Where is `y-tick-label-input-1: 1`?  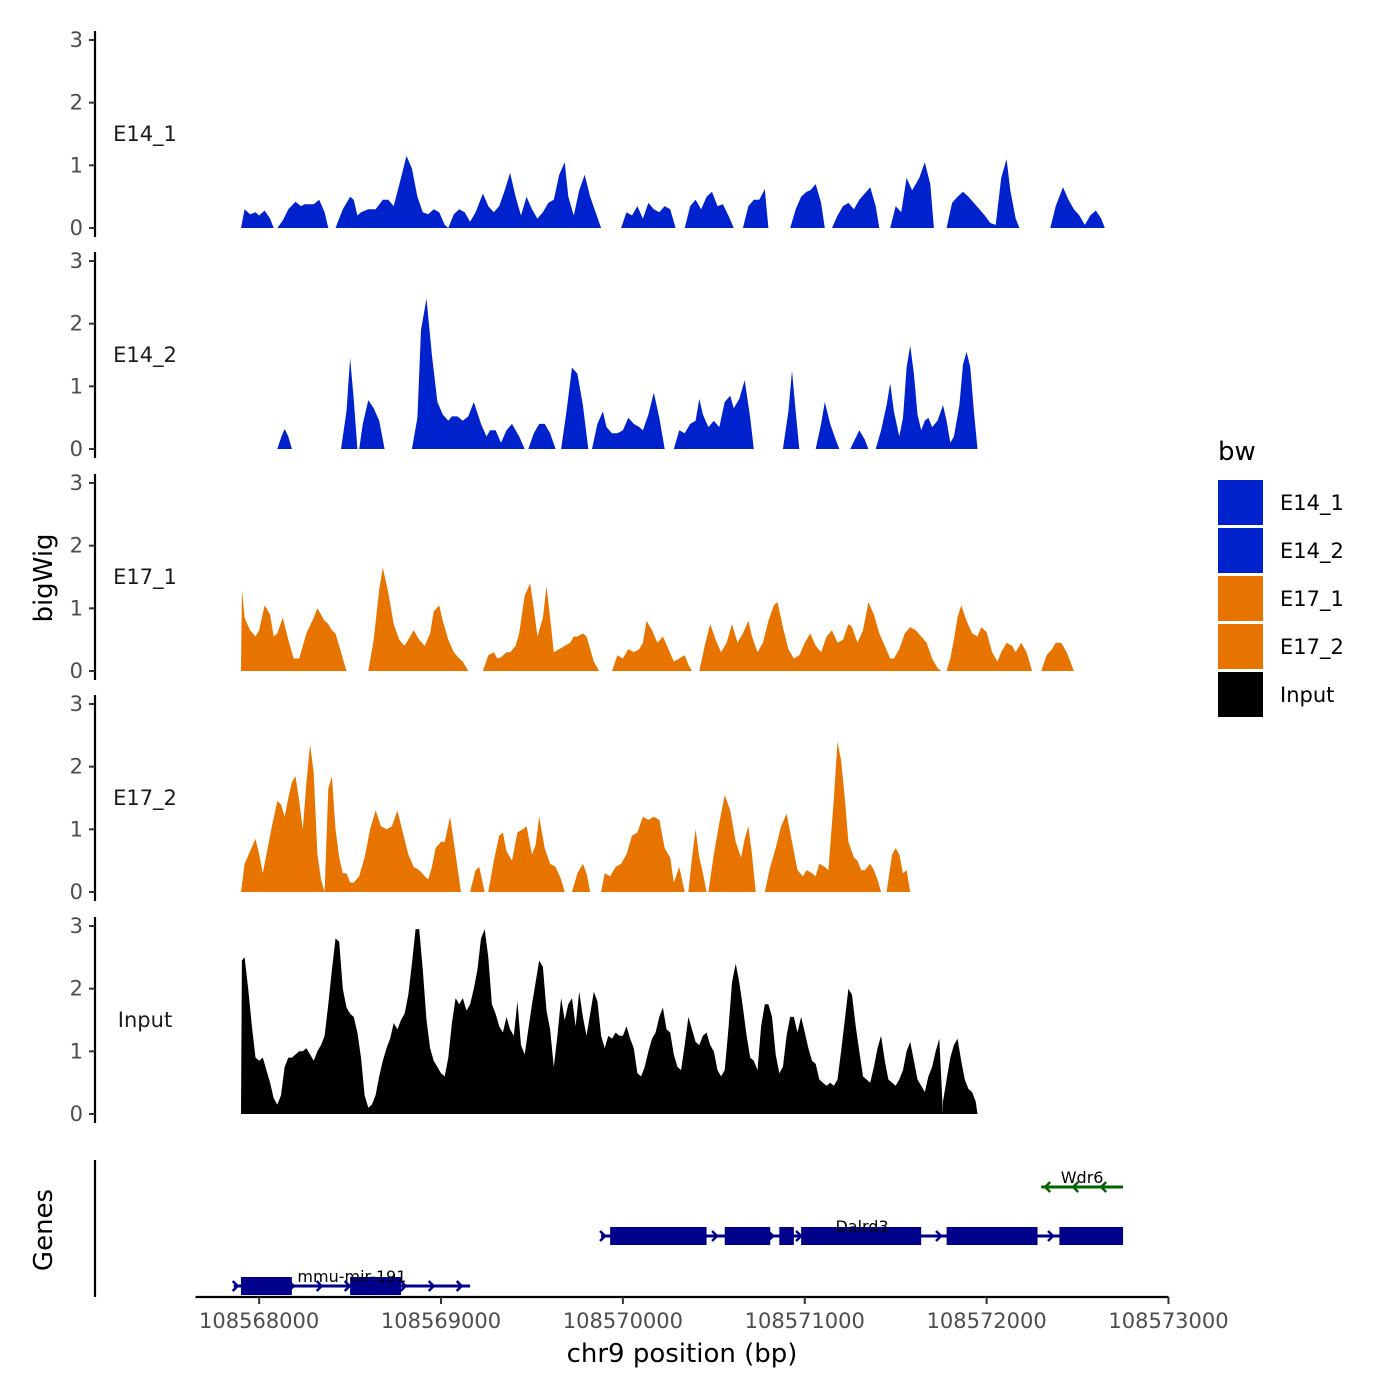
y-tick-label-input-1: 1 is located at coordinates (76, 1051).